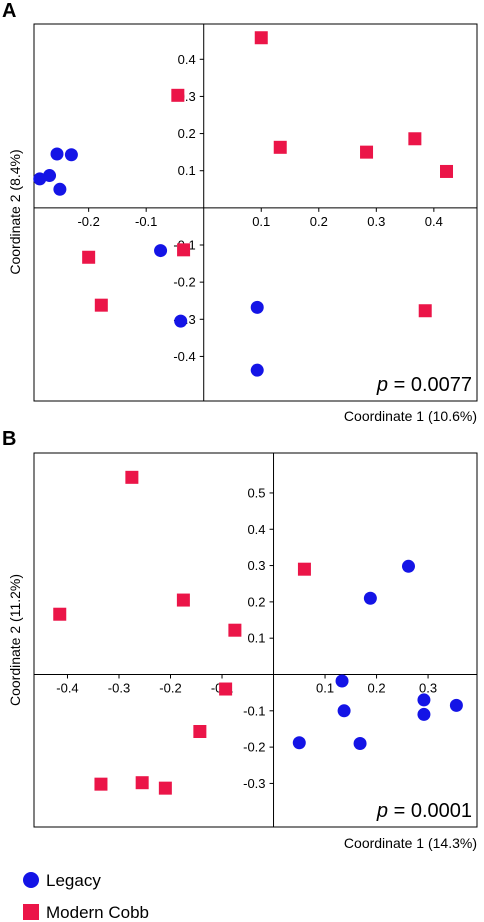  I want to click on panel-a-ylabel: Coordinate 2 (8.4%), so click(15, 211).